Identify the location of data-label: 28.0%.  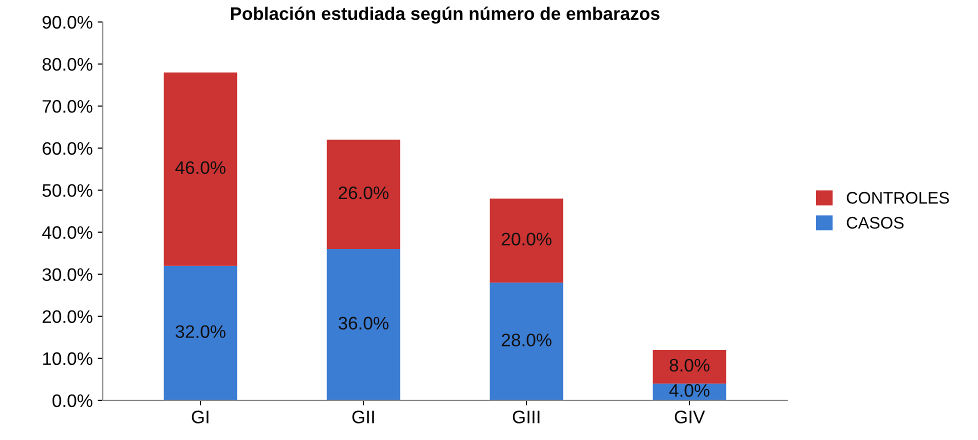
(527, 340).